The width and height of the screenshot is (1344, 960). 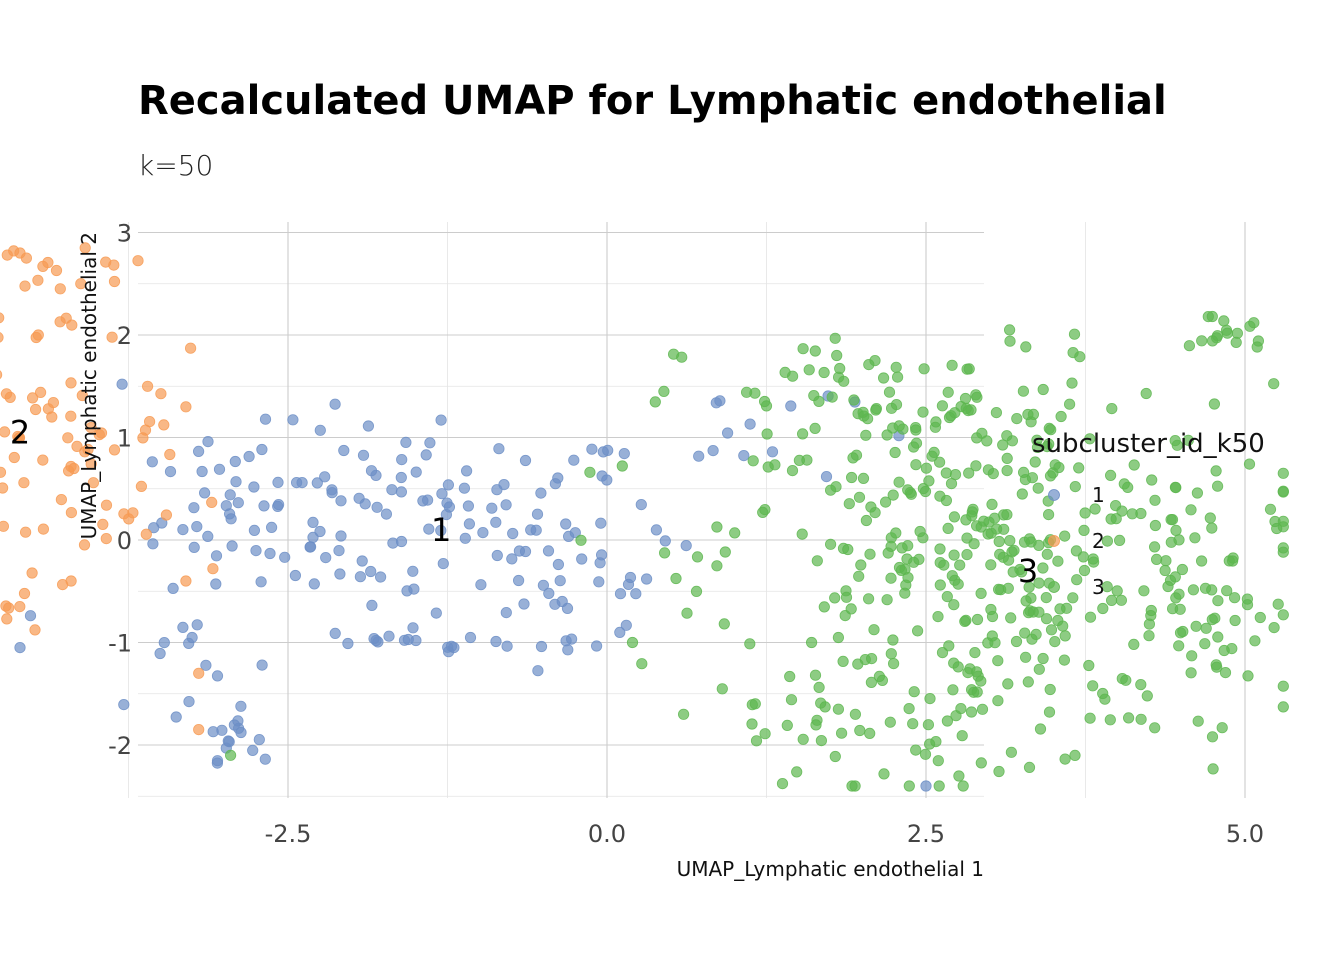 What do you see at coordinates (89, 385) in the screenshot?
I see `y-axis-label: UMAP_Lymphatic endothelial 2` at bounding box center [89, 385].